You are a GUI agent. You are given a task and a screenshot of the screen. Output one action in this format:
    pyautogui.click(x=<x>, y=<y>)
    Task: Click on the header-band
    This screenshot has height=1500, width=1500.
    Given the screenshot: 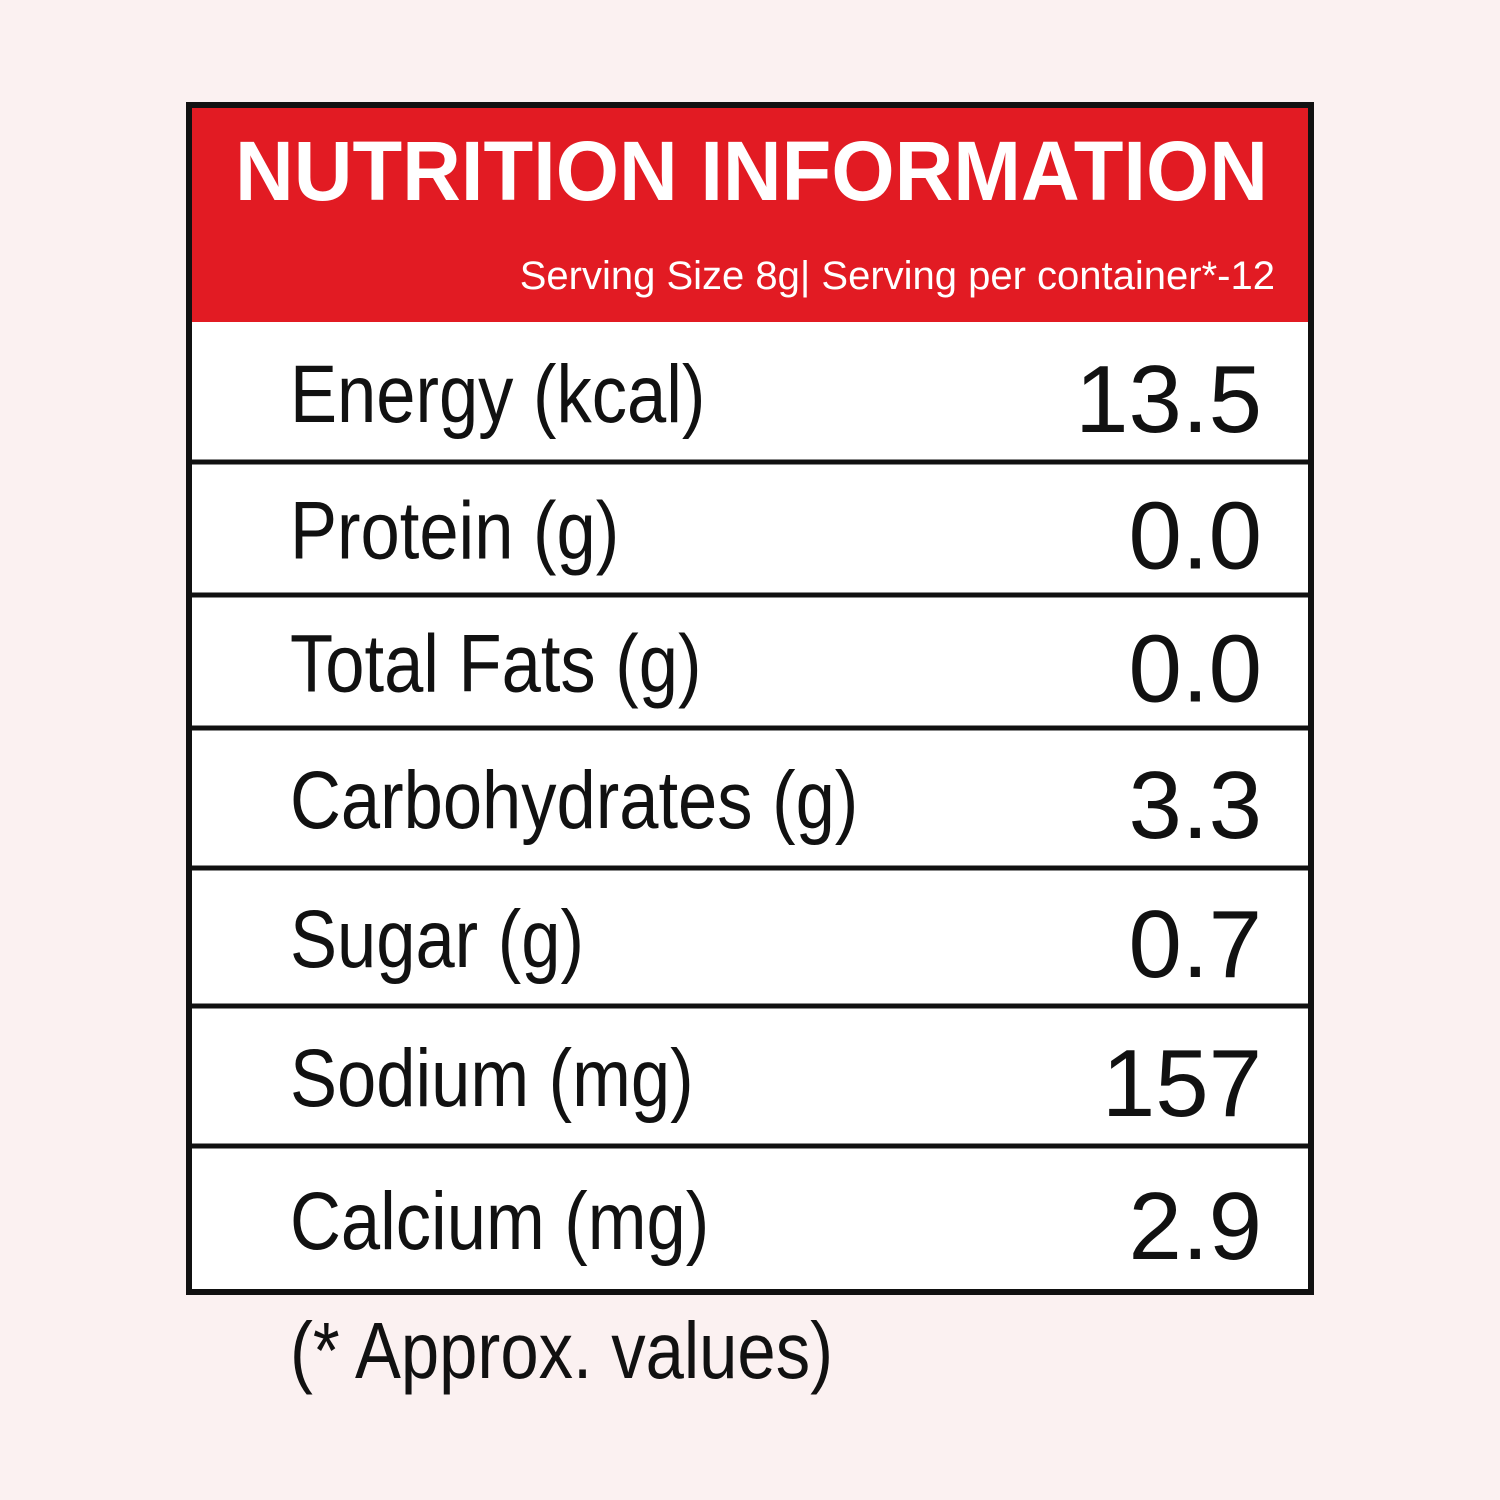 What is the action you would take?
    pyautogui.click(x=750, y=215)
    